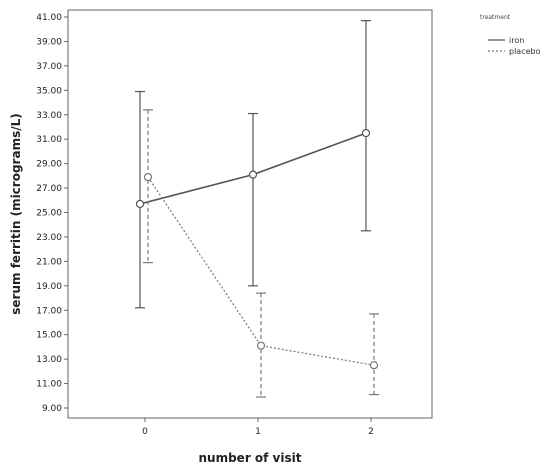 Image resolution: width=550 pixels, height=470 pixels. What do you see at coordinates (49, 311) in the screenshot?
I see `y-tick-label: 17.00` at bounding box center [49, 311].